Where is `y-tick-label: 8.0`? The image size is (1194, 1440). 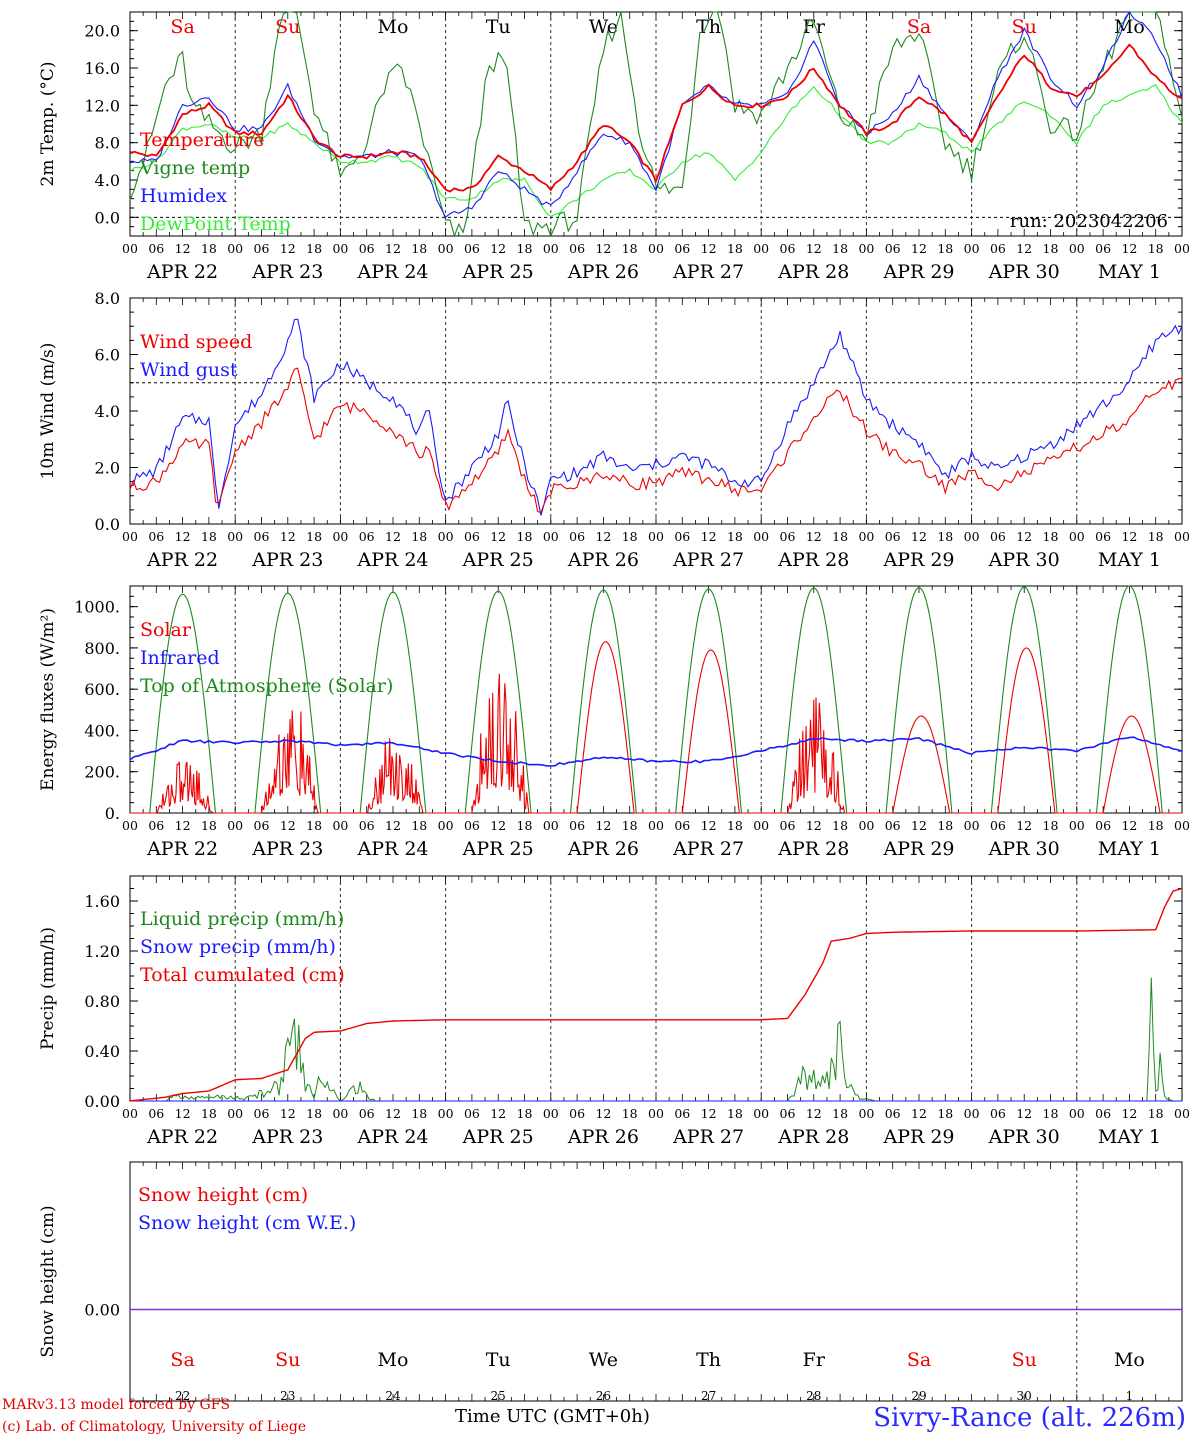
y-tick-label: 8.0 is located at coordinates (107, 143).